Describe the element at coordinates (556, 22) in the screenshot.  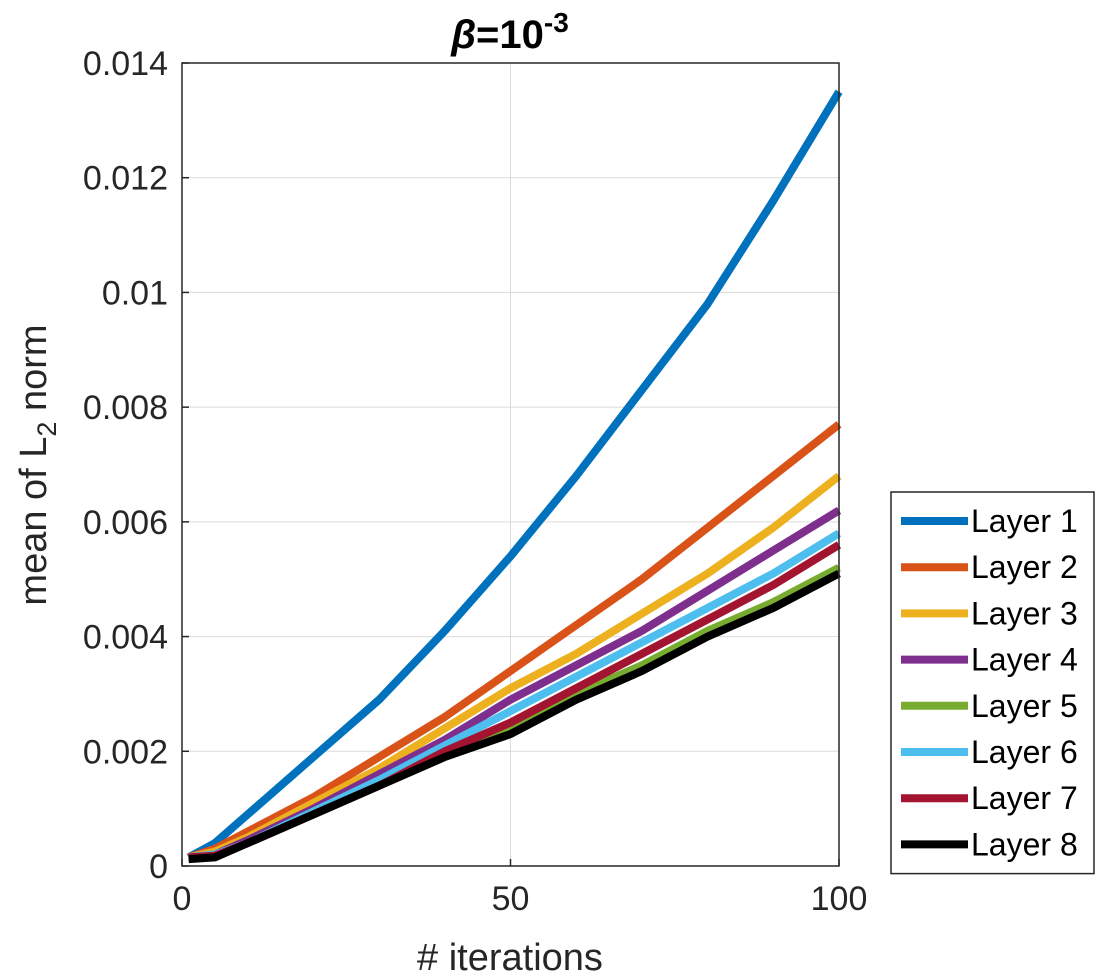
I see `title-exponent: -3` at that location.